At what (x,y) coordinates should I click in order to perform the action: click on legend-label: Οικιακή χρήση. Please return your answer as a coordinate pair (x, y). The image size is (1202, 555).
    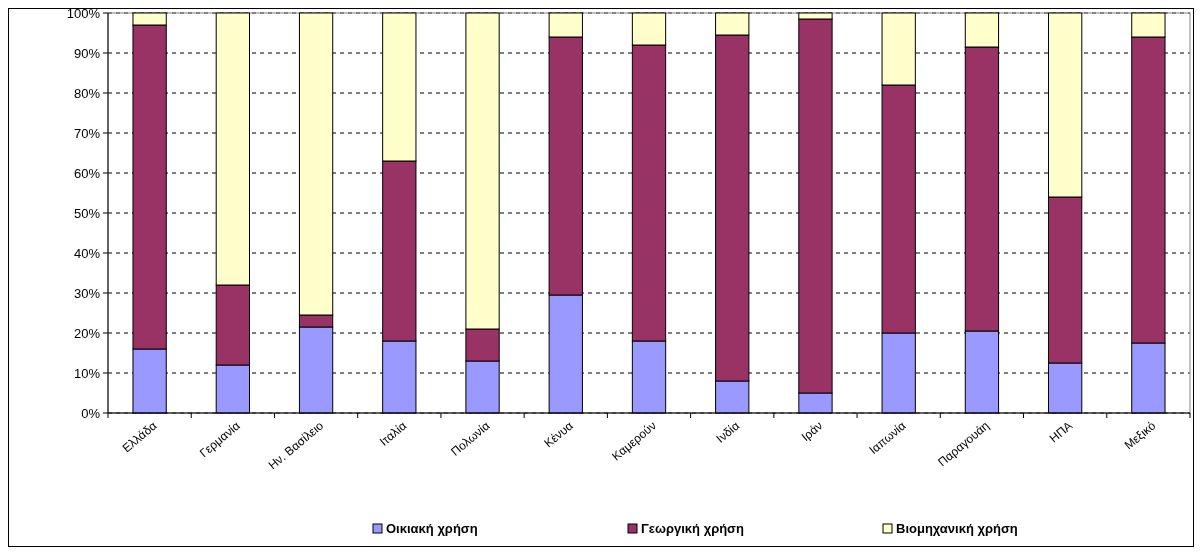
    Looking at the image, I should click on (432, 528).